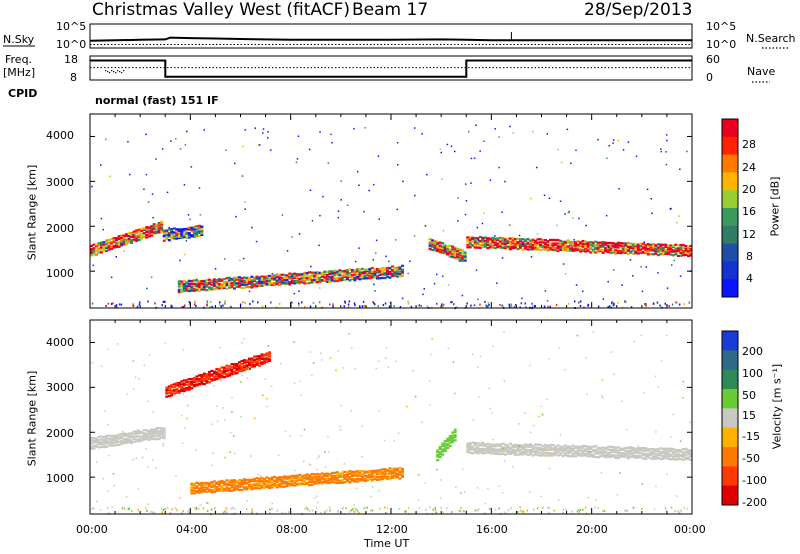 The height and width of the screenshot is (554, 800). What do you see at coordinates (730, 288) in the screenshot?
I see `power-colorbar-segment` at bounding box center [730, 288].